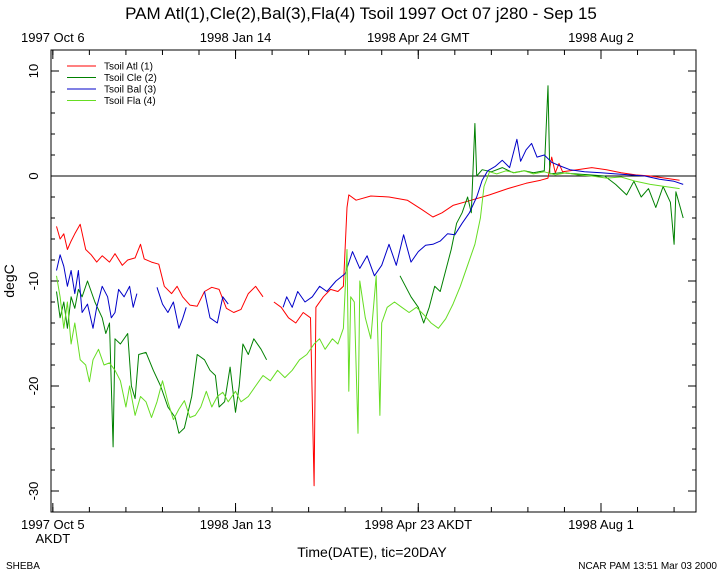 The width and height of the screenshot is (723, 573). I want to click on y-axis-title: degC, so click(9, 280).